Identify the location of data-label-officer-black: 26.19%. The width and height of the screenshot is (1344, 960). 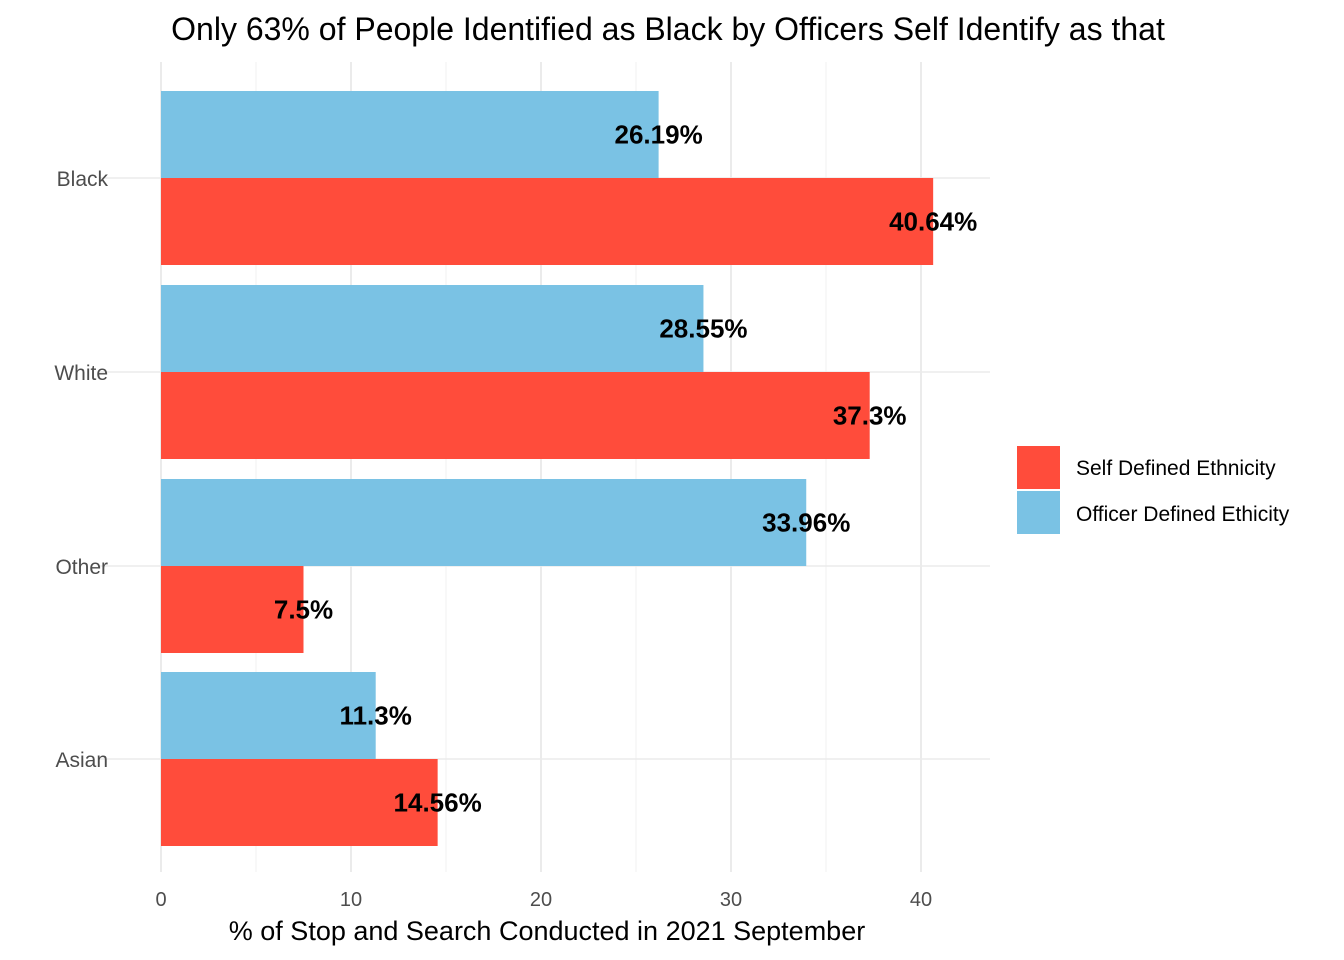
(659, 135).